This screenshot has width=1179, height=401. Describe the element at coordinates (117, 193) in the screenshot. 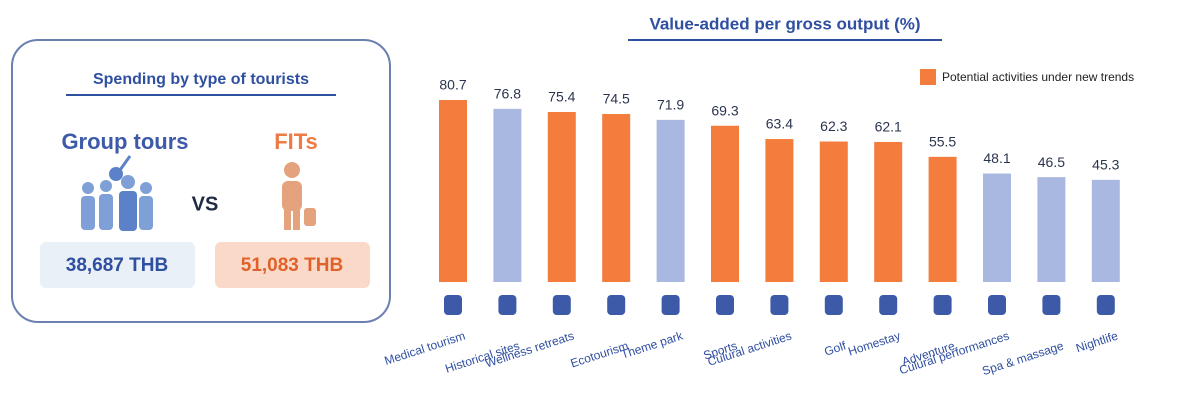

I see `group-icon` at that location.